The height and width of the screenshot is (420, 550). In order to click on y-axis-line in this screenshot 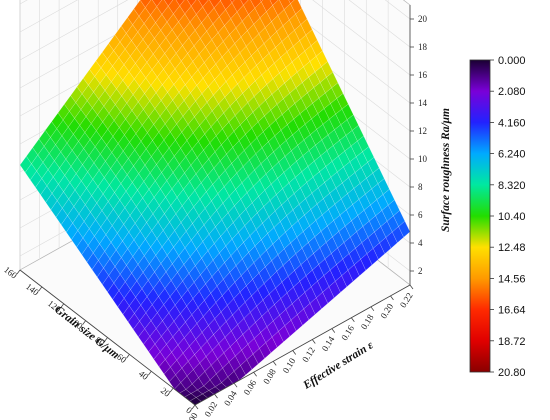, I will do `click(302, 345)`.